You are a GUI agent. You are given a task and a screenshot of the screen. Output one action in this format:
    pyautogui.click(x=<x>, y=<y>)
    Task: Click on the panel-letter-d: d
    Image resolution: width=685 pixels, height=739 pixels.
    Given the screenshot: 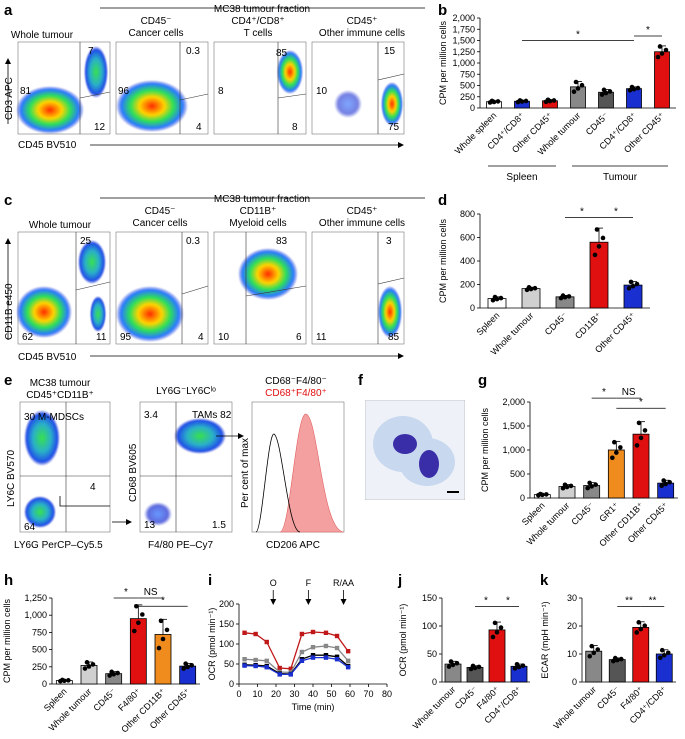 What is the action you would take?
    pyautogui.click(x=443, y=200)
    